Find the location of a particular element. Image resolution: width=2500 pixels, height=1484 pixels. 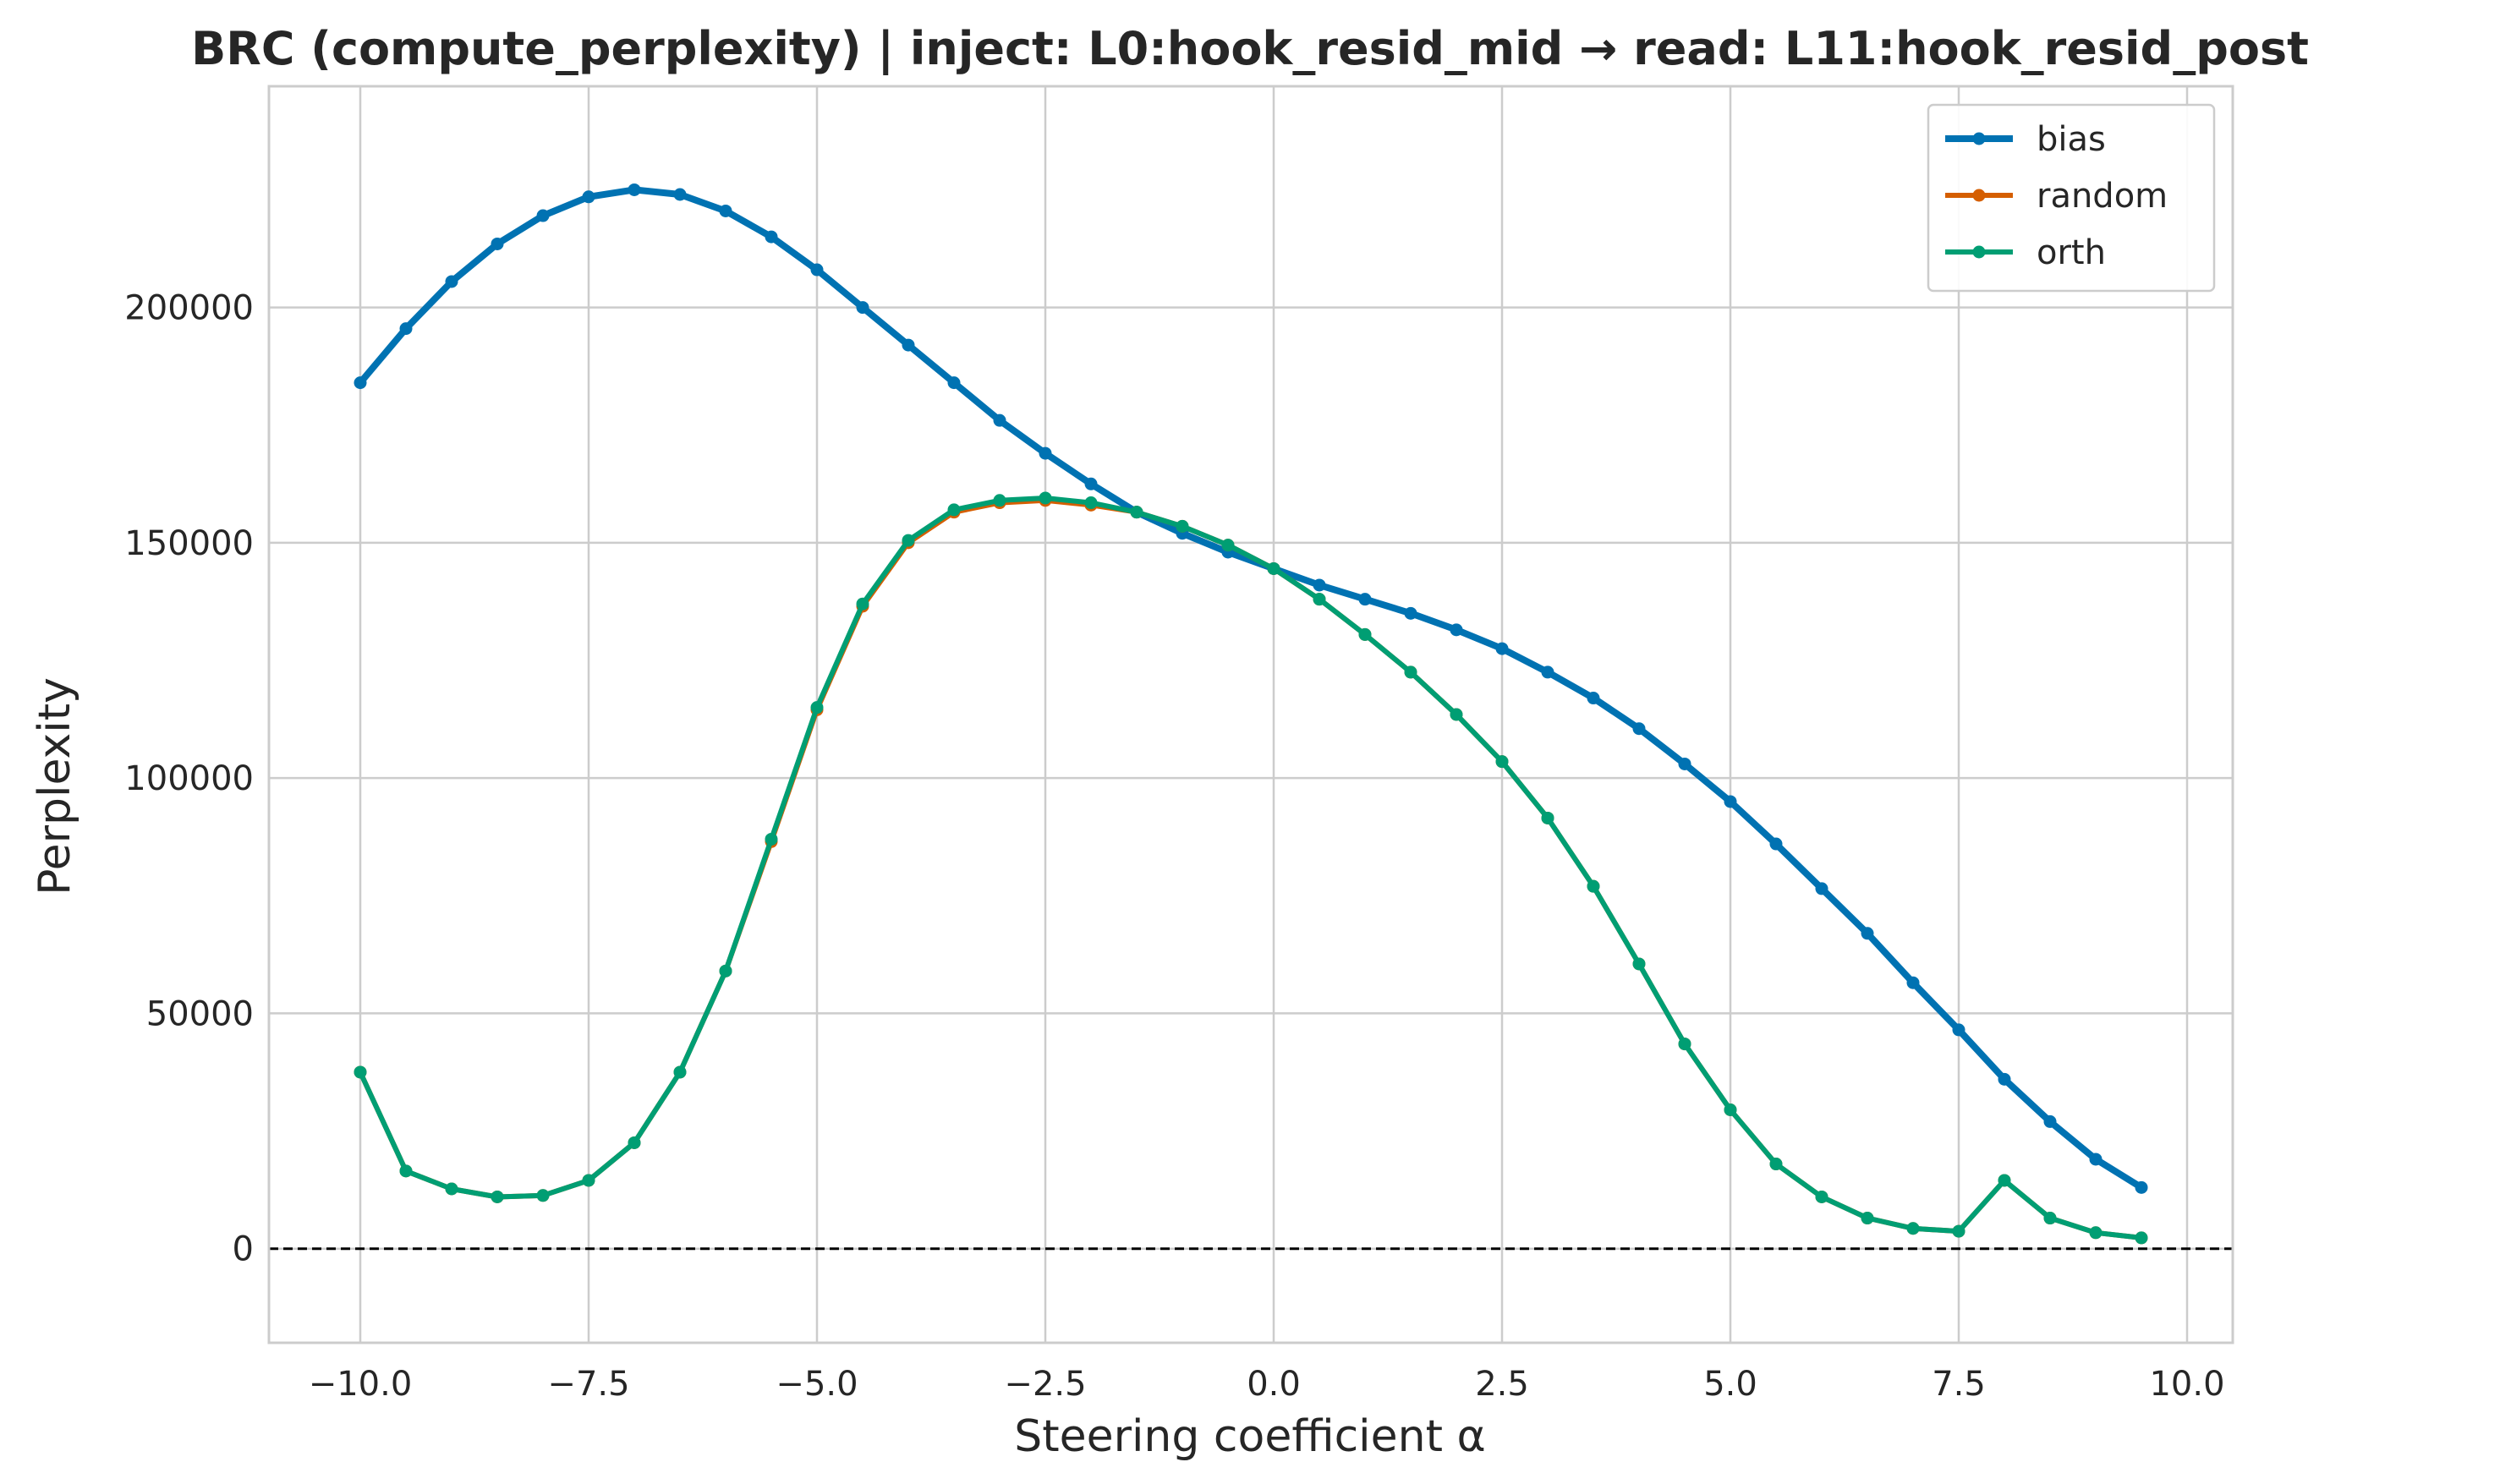

y-tick-label: 200000 is located at coordinates (189, 308).